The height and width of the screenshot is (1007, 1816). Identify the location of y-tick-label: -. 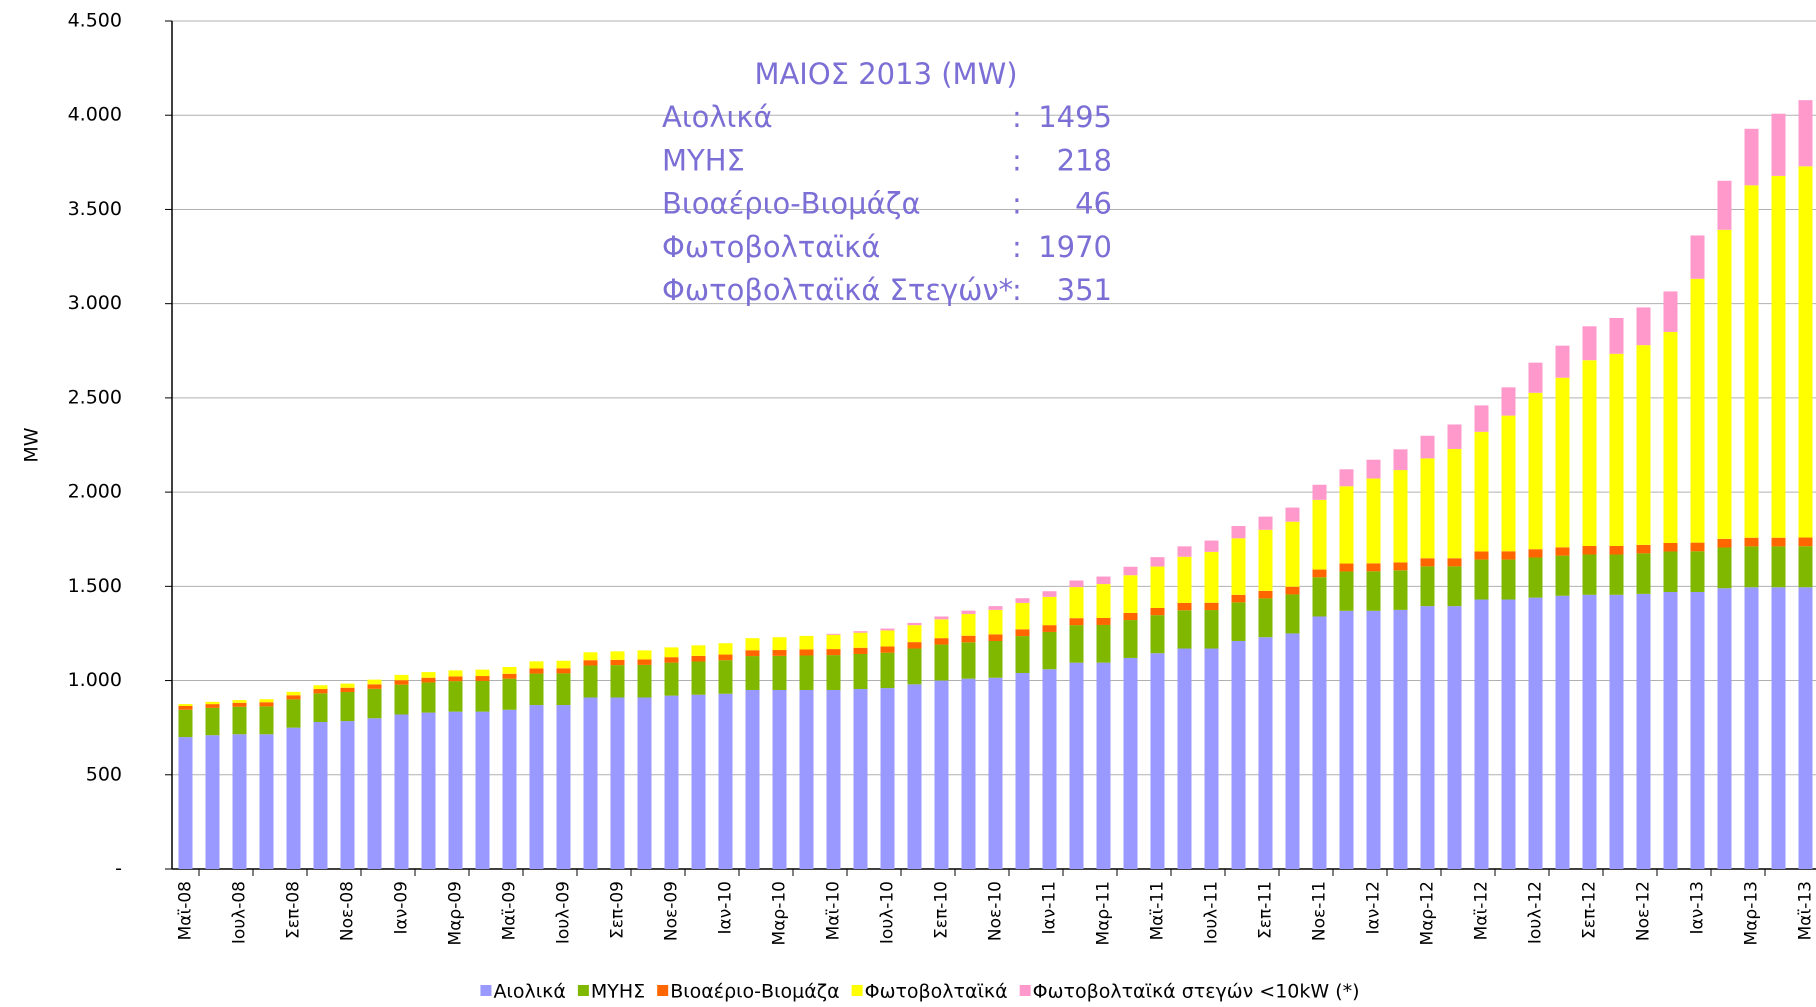
(118, 869).